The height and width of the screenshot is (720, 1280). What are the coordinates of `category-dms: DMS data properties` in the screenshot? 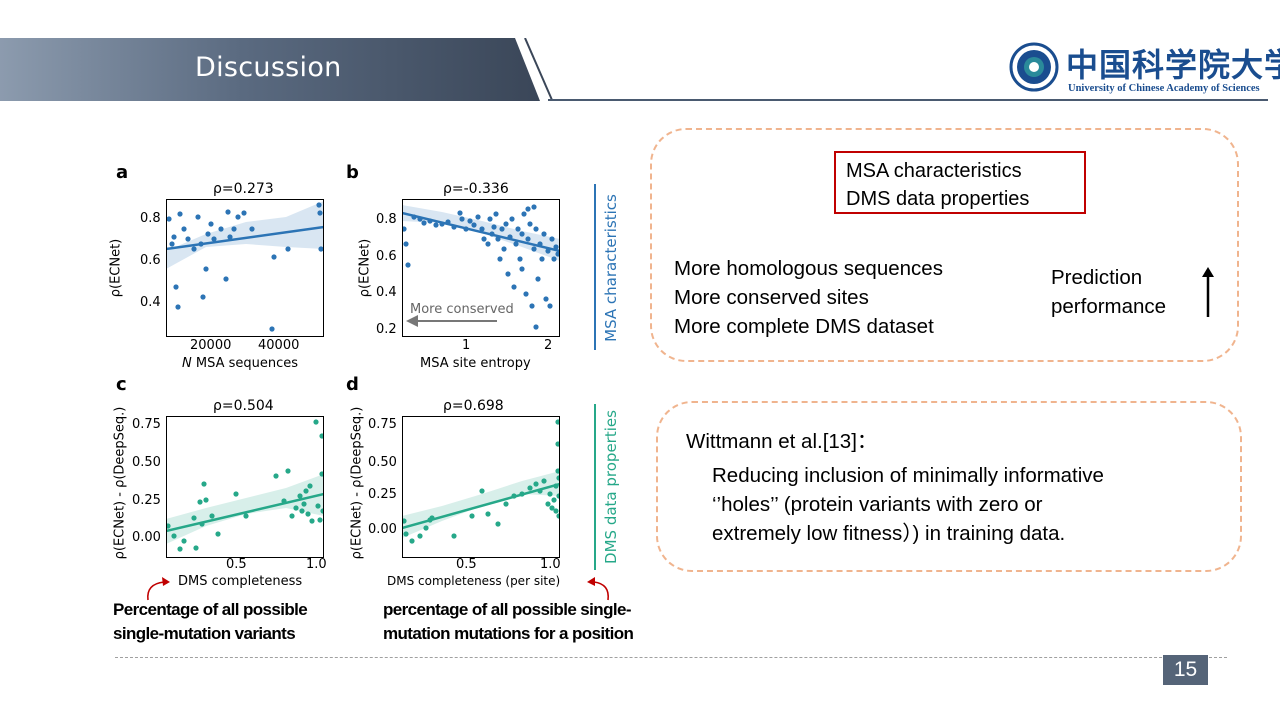 It's located at (938, 199).